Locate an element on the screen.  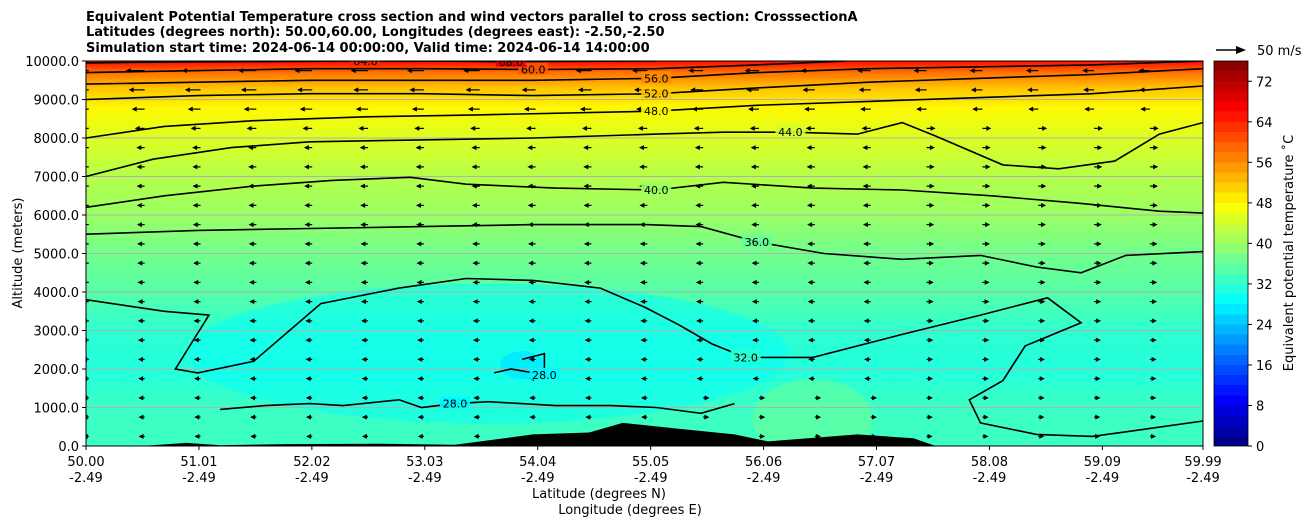
x-tick-label-lat: 59.99 is located at coordinates (1202, 462).